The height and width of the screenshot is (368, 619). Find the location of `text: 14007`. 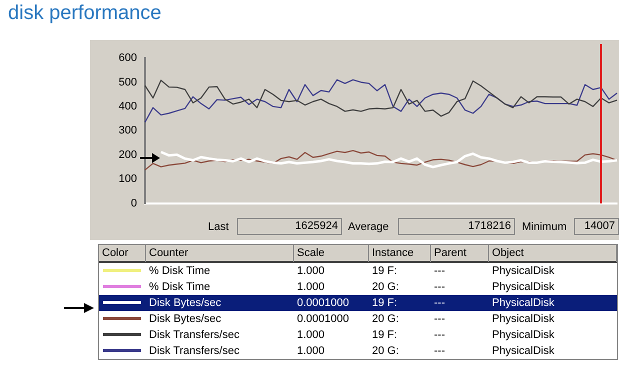

text: 14007 is located at coordinates (596, 226).